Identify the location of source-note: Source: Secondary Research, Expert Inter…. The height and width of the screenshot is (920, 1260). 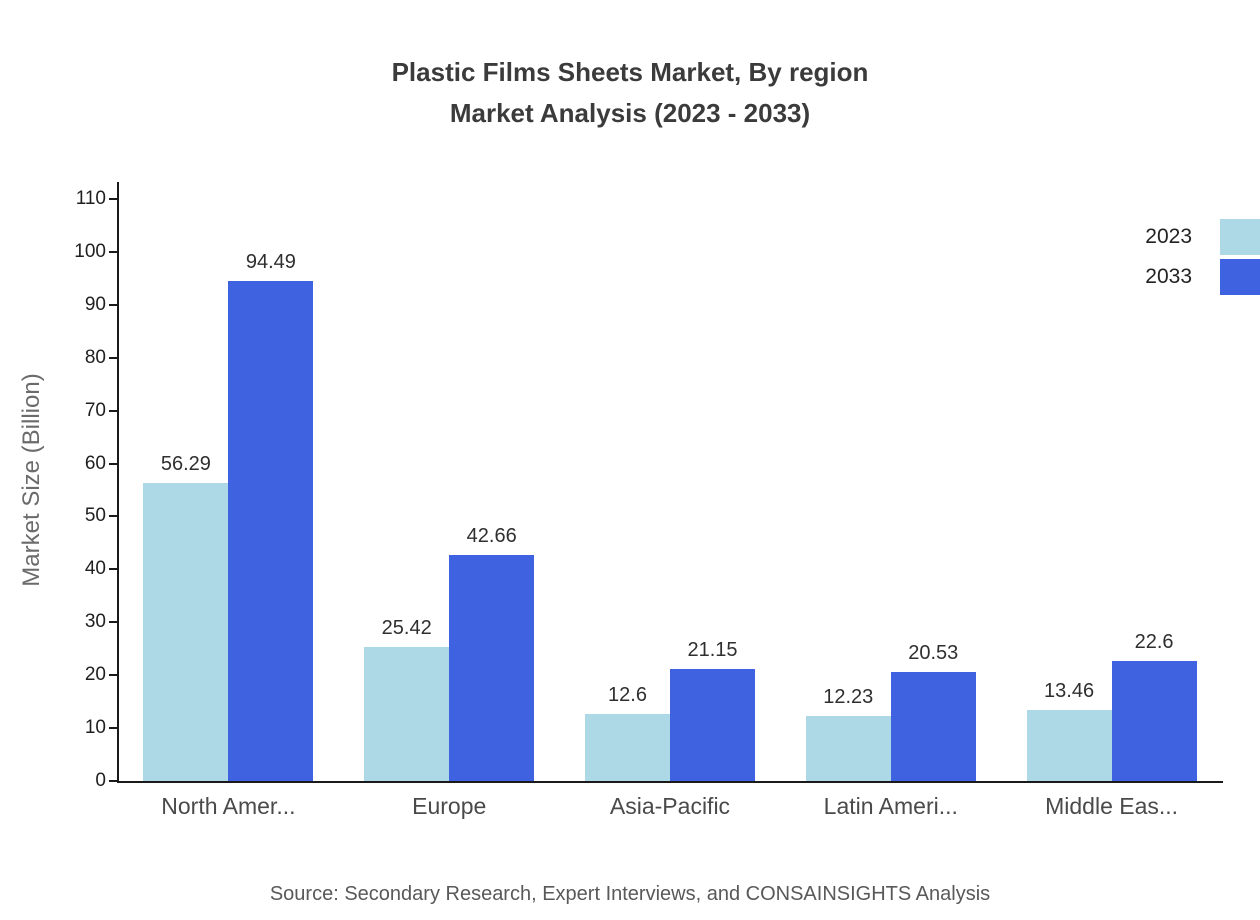
(630, 894).